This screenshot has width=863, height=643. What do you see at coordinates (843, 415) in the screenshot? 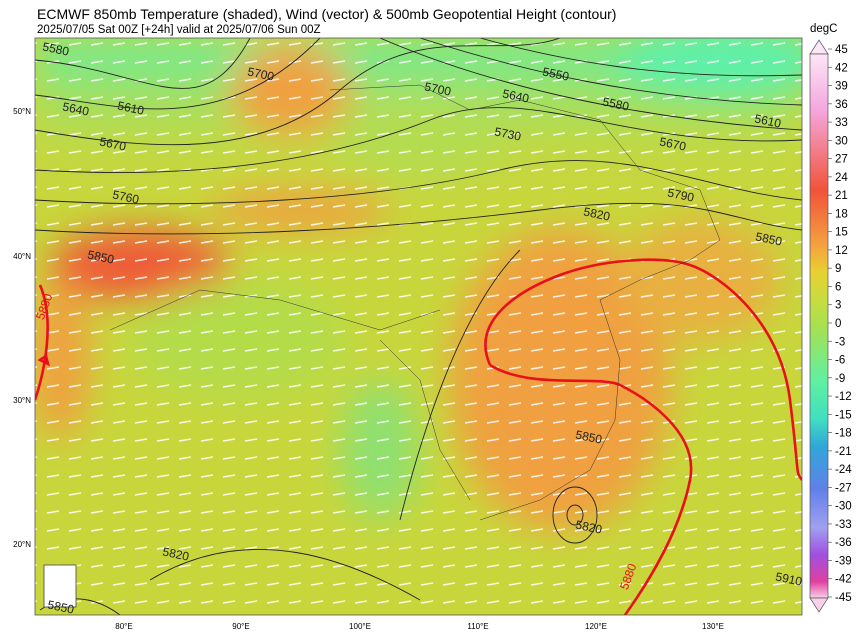
I see `colorbar-tick-label: -15` at bounding box center [843, 415].